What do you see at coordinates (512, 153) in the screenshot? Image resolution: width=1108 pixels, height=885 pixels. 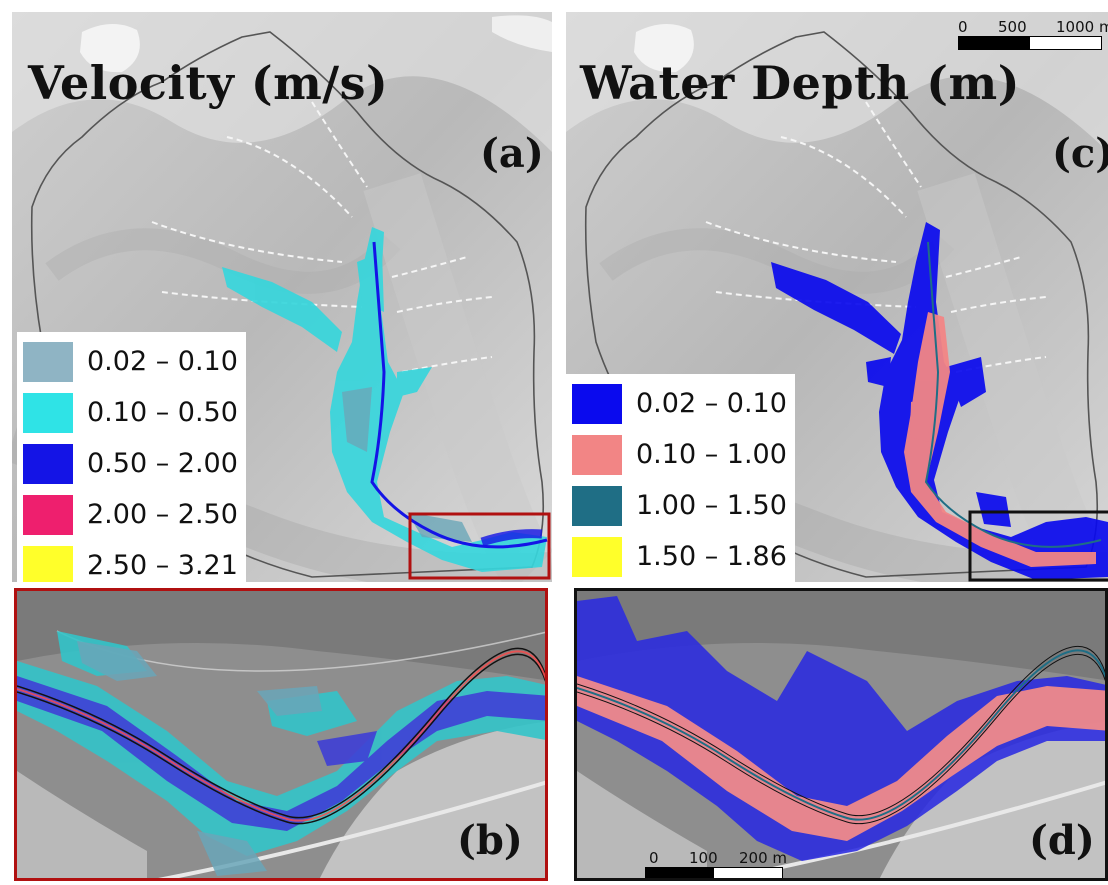 I see `panel-label-a: (a)` at bounding box center [512, 153].